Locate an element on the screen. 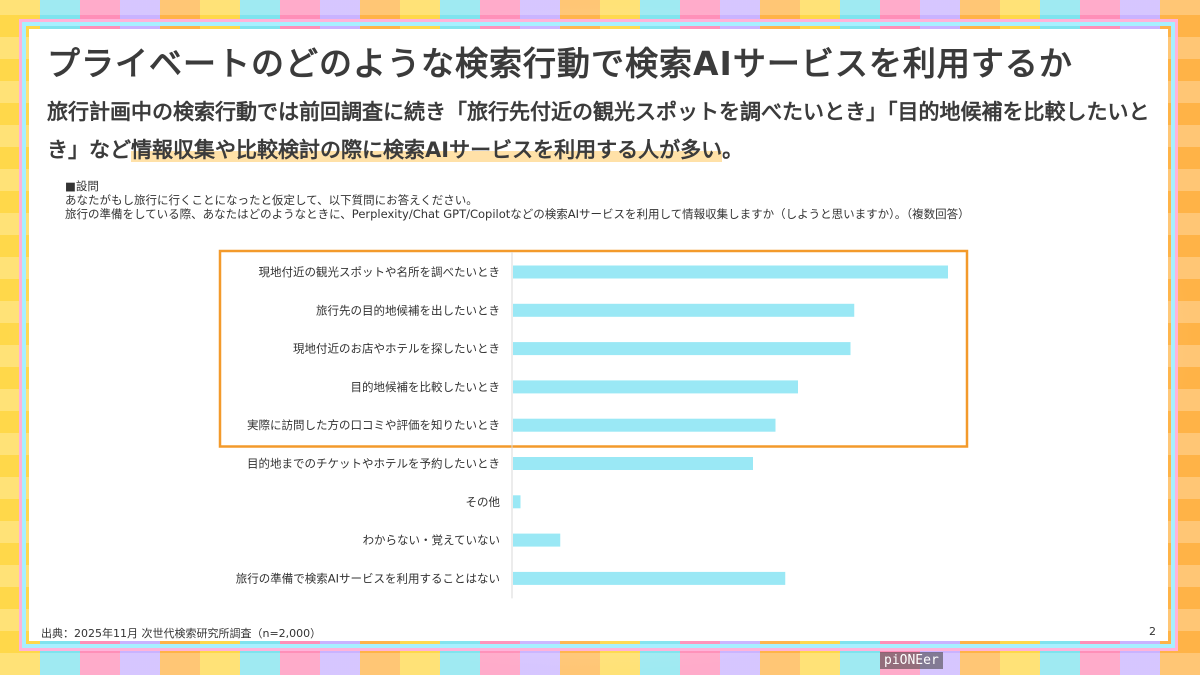 The width and height of the screenshot is (1200, 675). source-footer: 出典：2025年11月 次世代検索研究所調査（n=2,000） is located at coordinates (181, 633).